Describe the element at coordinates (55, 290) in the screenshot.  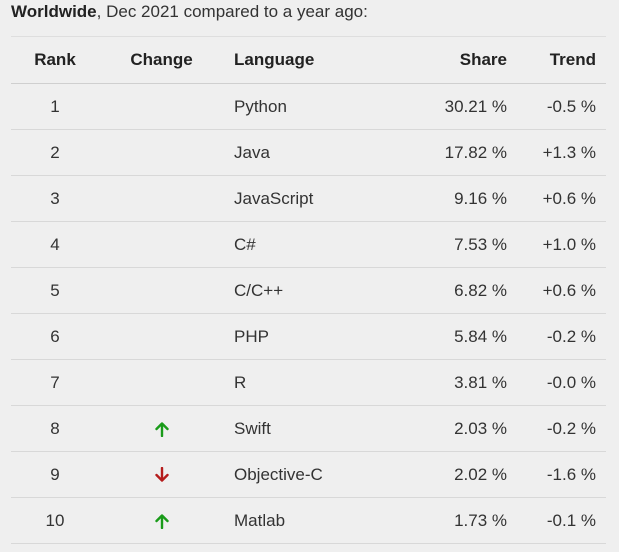
I see `rank-cell: 5` at that location.